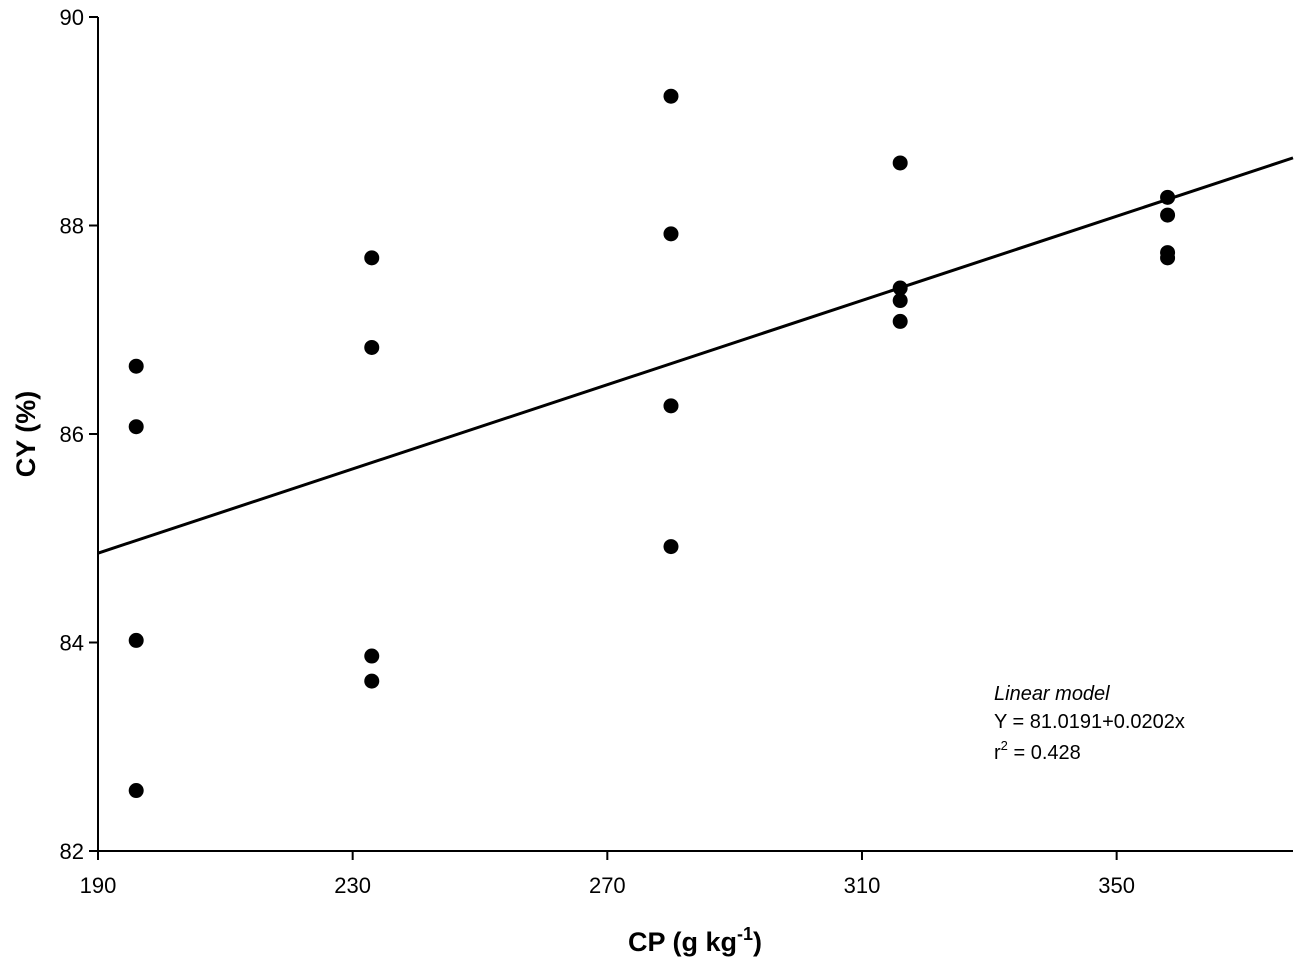 Image resolution: width=1299 pixels, height=965 pixels. I want to click on x-tick-label: 310, so click(862, 885).